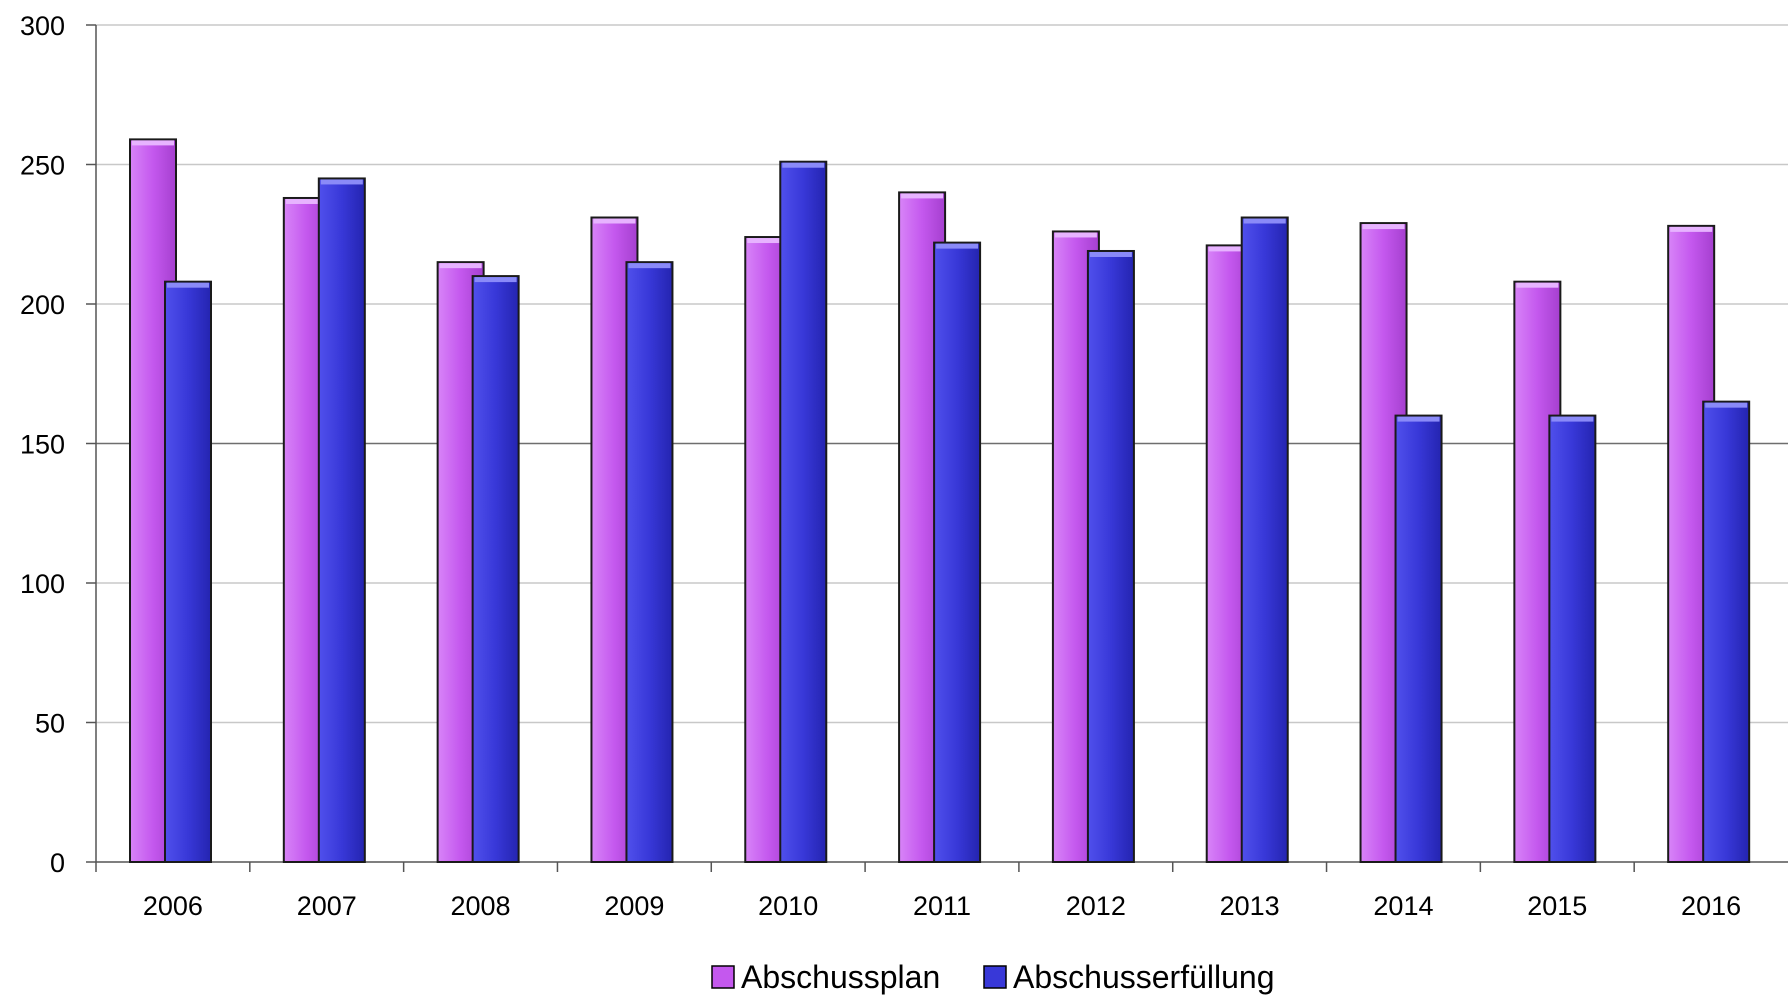 This screenshot has height=996, width=1788. What do you see at coordinates (495, 280) in the screenshot?
I see `bar-highlight-1-2008` at bounding box center [495, 280].